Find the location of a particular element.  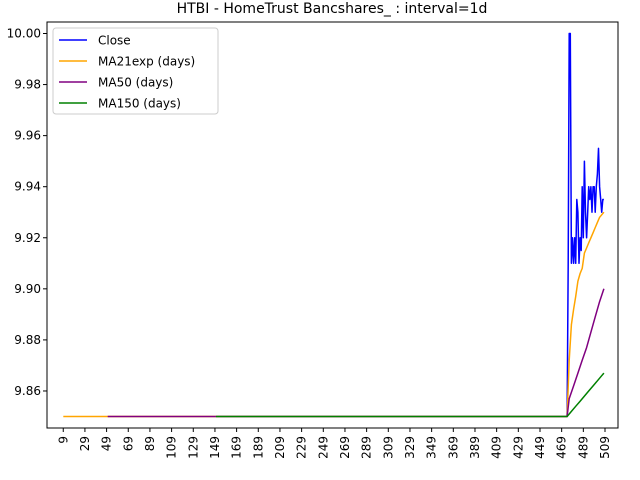

x-tick-label: 309 is located at coordinates (388, 447).